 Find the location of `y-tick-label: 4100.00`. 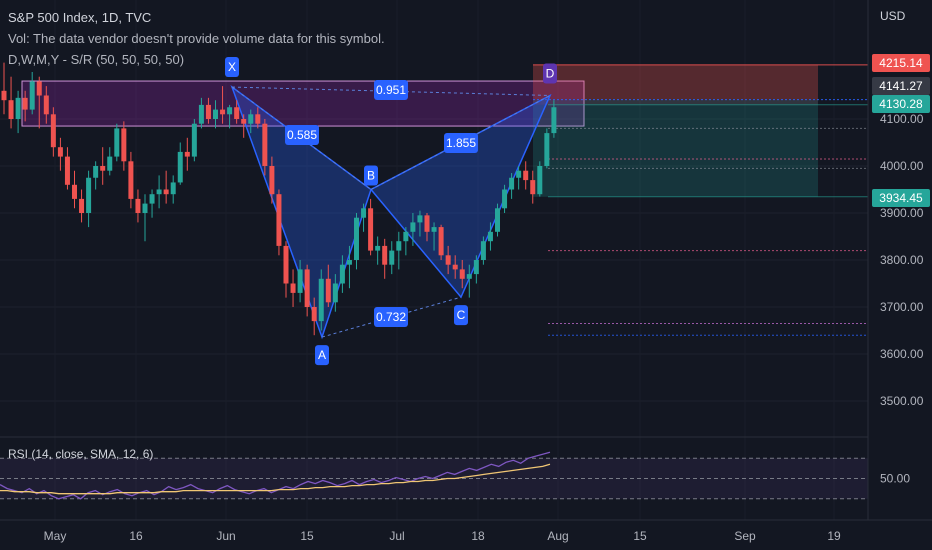

y-tick-label: 4100.00 is located at coordinates (902, 119).